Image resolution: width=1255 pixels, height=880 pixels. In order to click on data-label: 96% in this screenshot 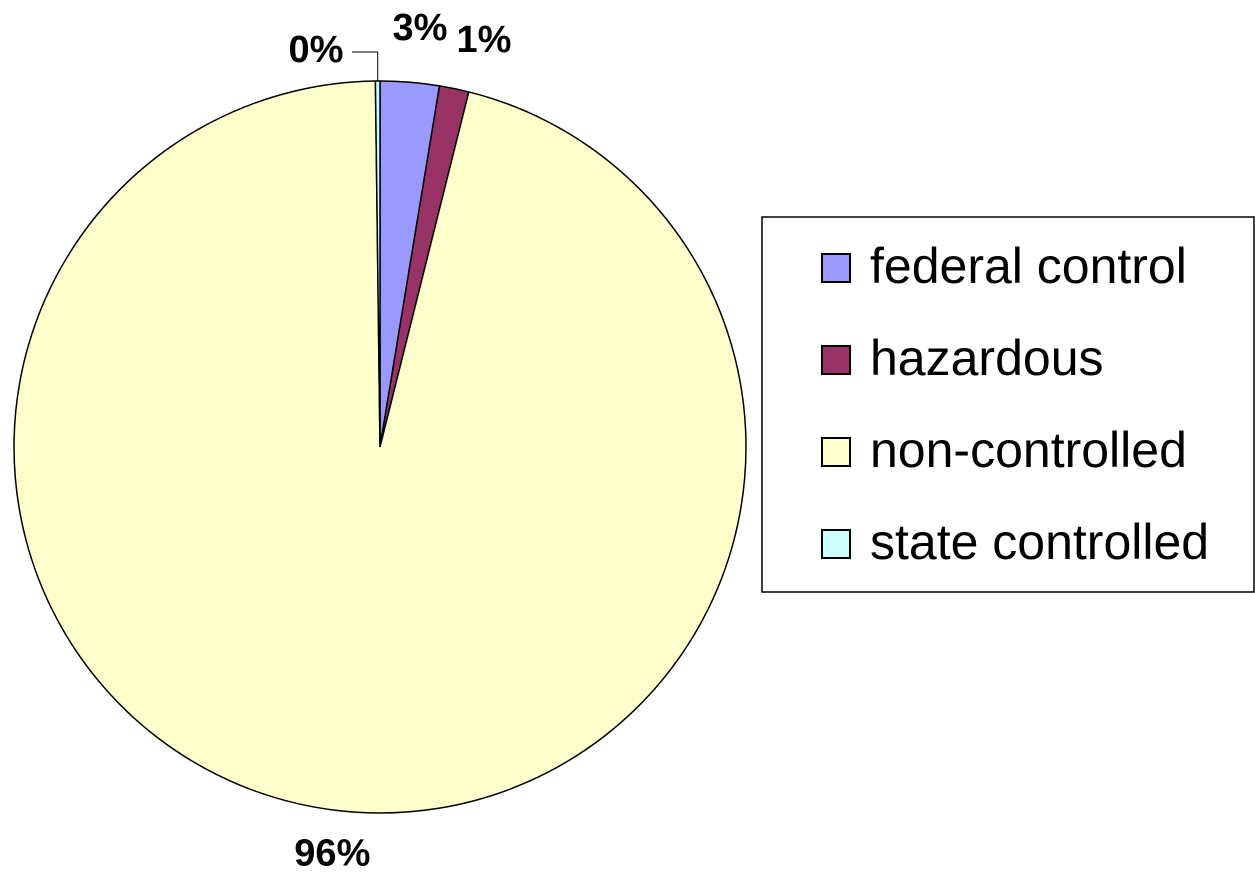, I will do `click(332, 853)`.